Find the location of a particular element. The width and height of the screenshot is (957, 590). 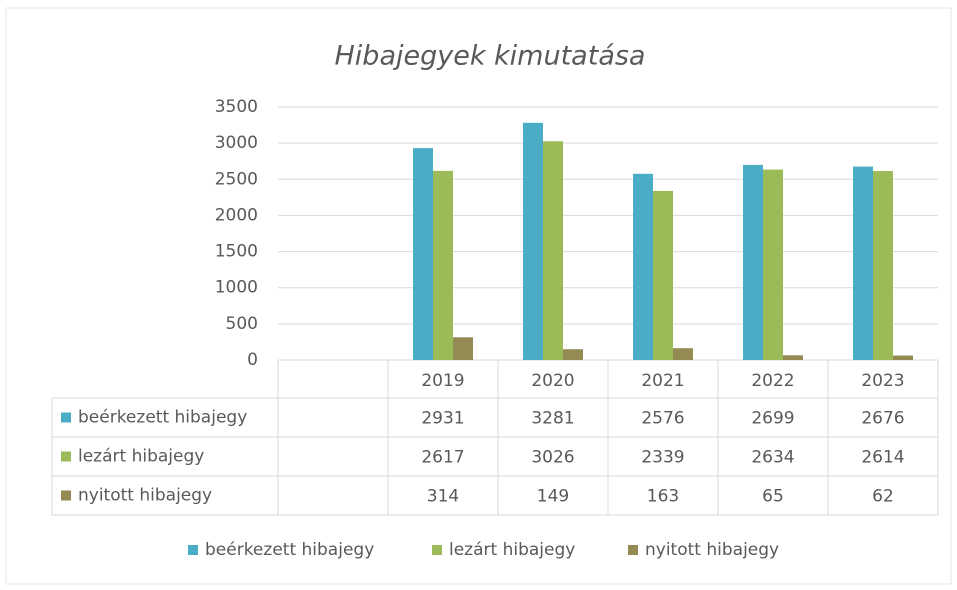

table-value: 314 is located at coordinates (443, 497).